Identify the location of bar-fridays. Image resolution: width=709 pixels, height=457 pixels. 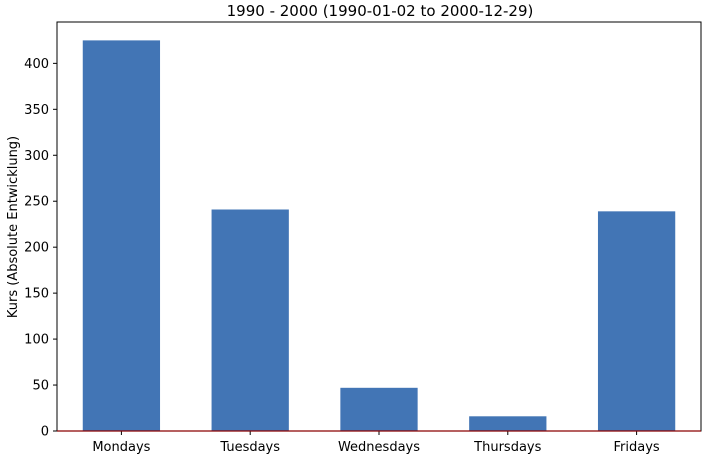
(636, 321).